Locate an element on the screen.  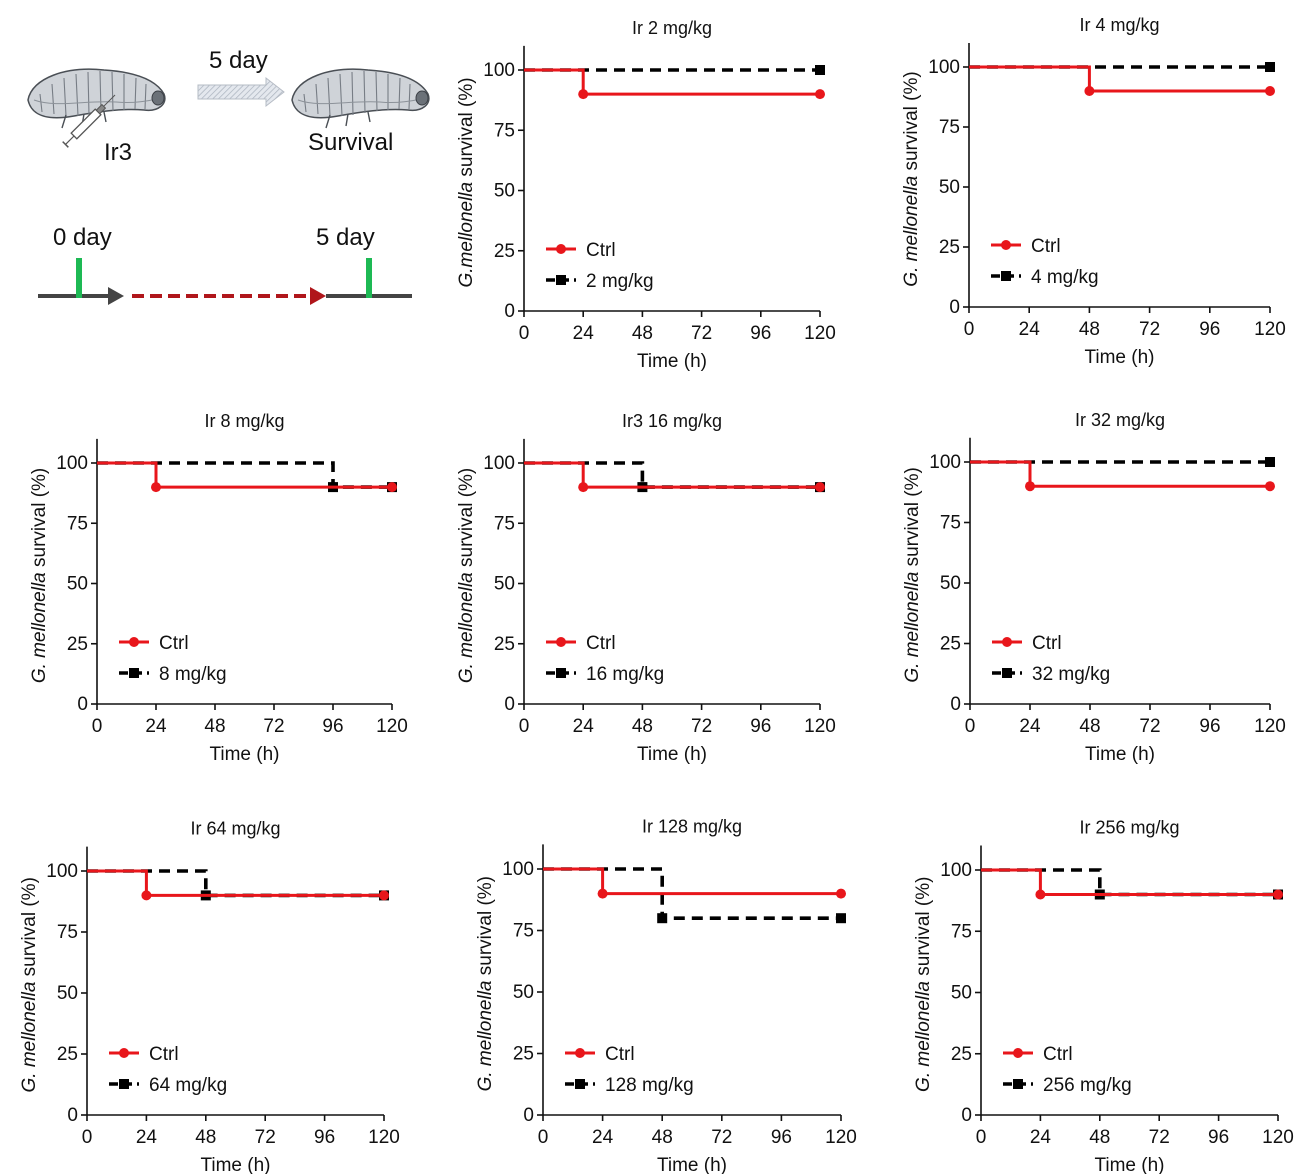
outcome-label: Survival is located at coordinates (350, 142).